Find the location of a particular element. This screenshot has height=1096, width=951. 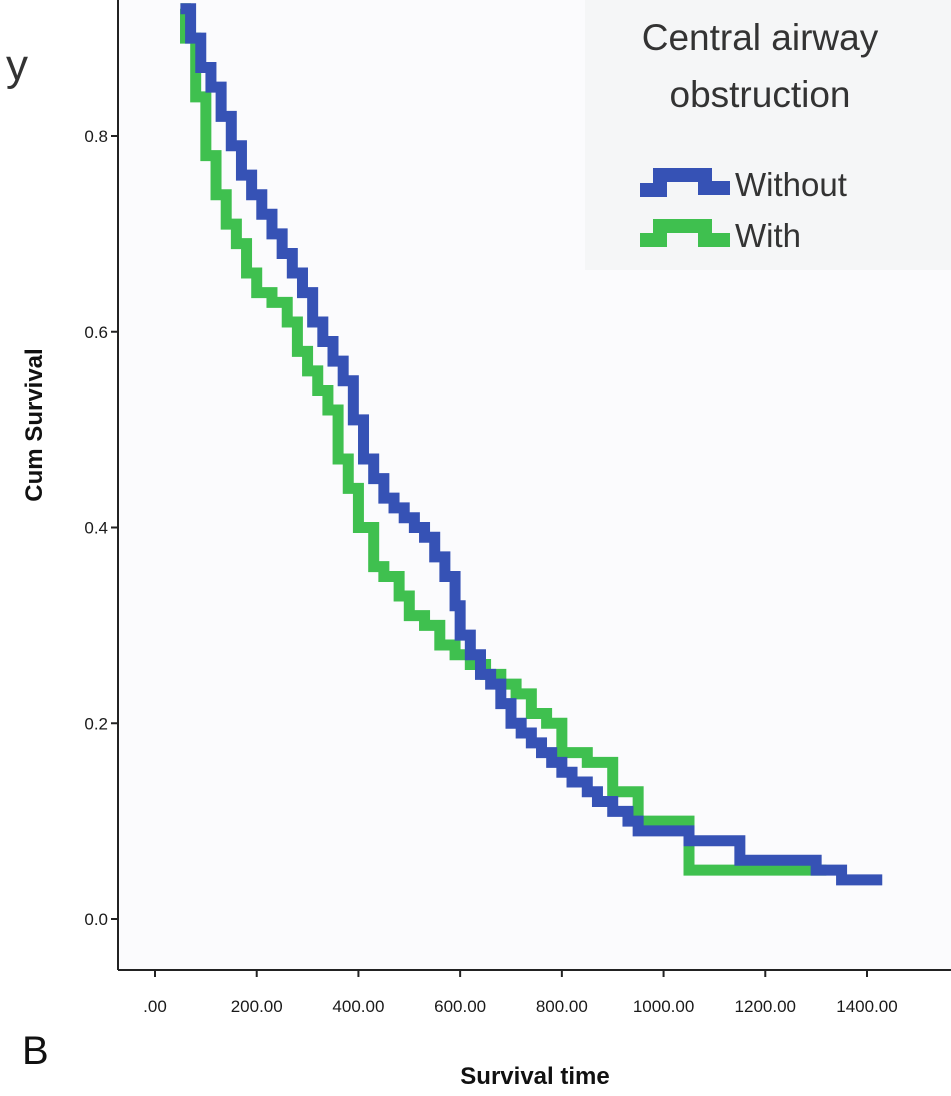

panel-label: B is located at coordinates (35, 1051).